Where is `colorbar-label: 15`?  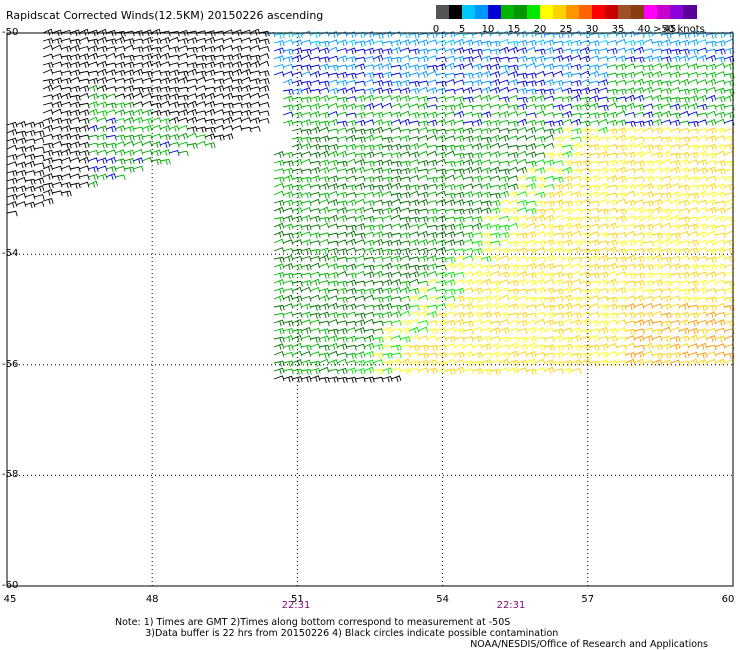 colorbar-label: 15 is located at coordinates (514, 29).